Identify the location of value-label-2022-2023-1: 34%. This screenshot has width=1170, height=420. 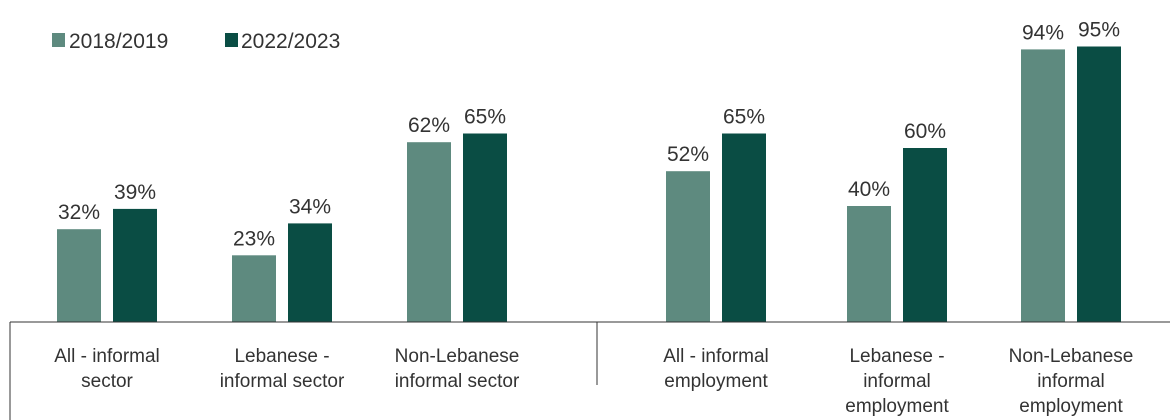
(310, 206).